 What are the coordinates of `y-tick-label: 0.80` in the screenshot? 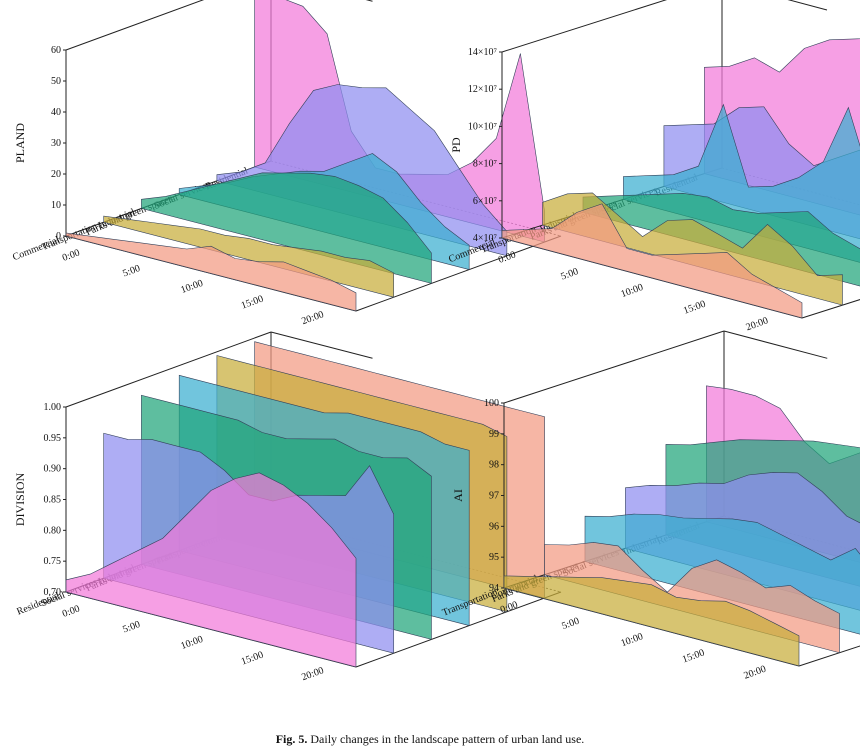 It's located at (53, 530).